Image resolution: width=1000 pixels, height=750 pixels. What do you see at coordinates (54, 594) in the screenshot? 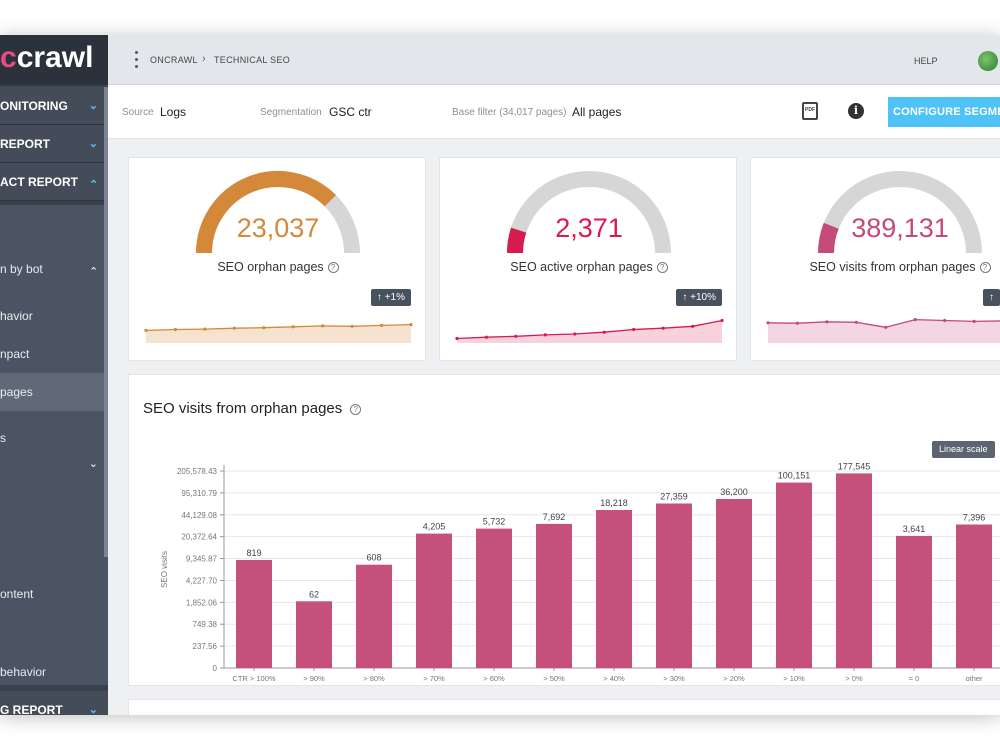
I see `sidebar-item-content: ontent` at bounding box center [54, 594].